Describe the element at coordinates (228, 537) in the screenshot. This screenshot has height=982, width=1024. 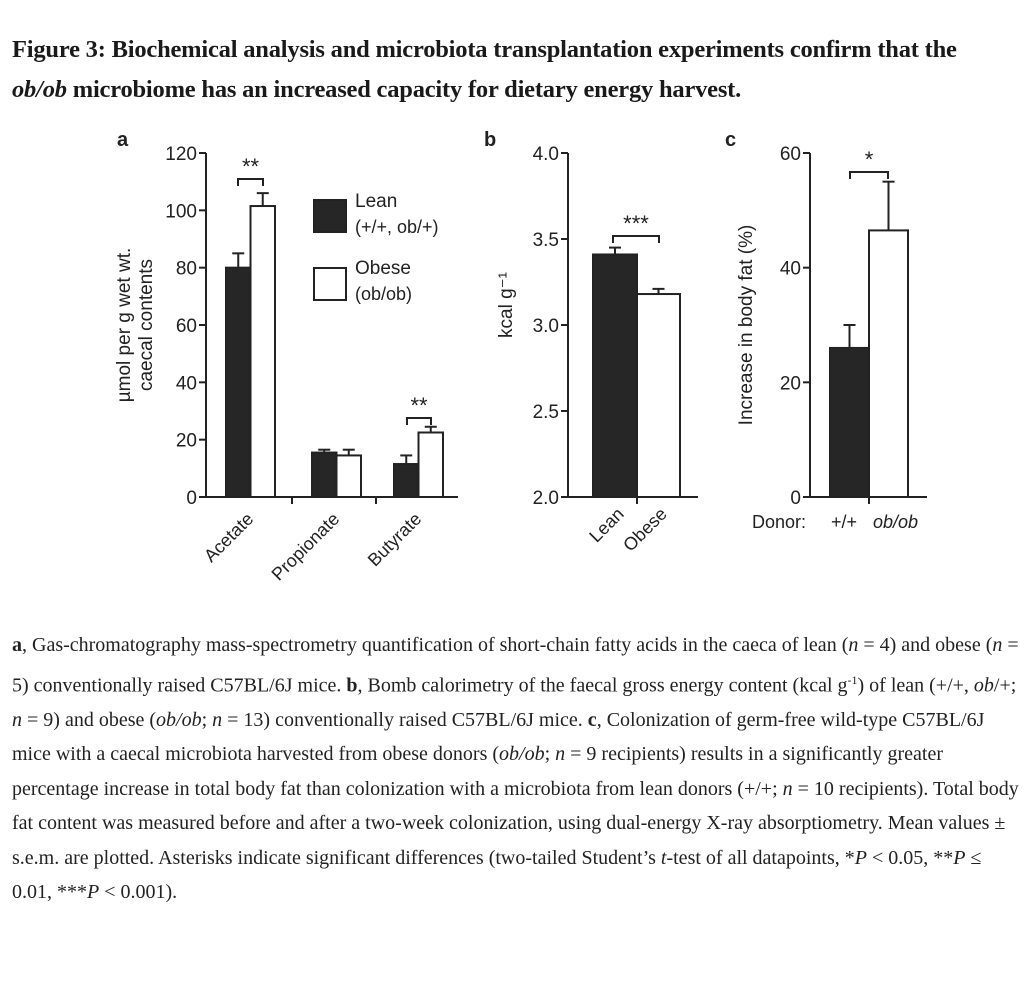
I see `x-tick-label: Acetate` at that location.